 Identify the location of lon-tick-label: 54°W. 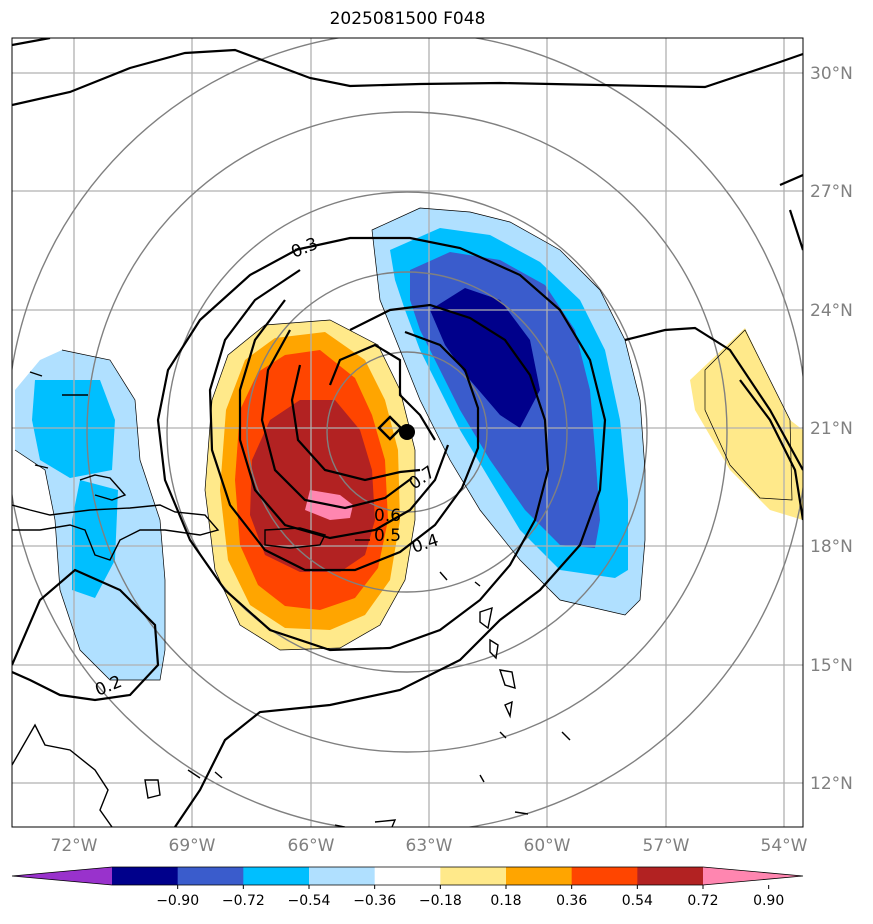
(784, 846).